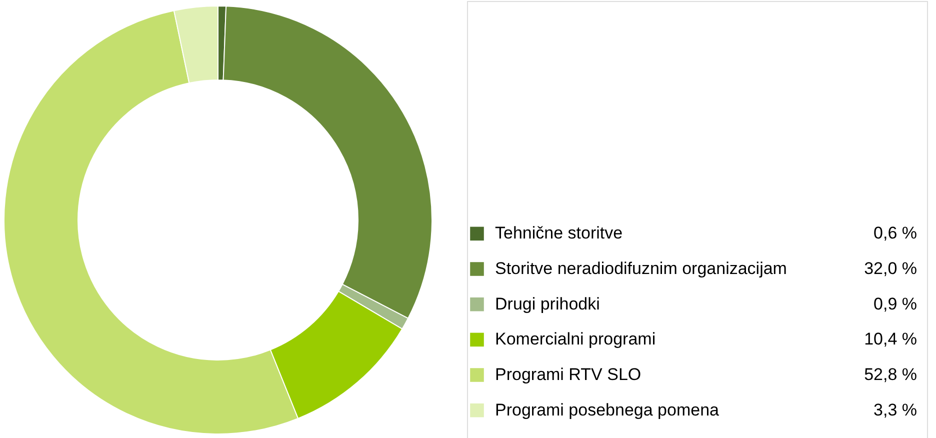  What do you see at coordinates (890, 374) in the screenshot?
I see `data-label: 52,8 %` at bounding box center [890, 374].